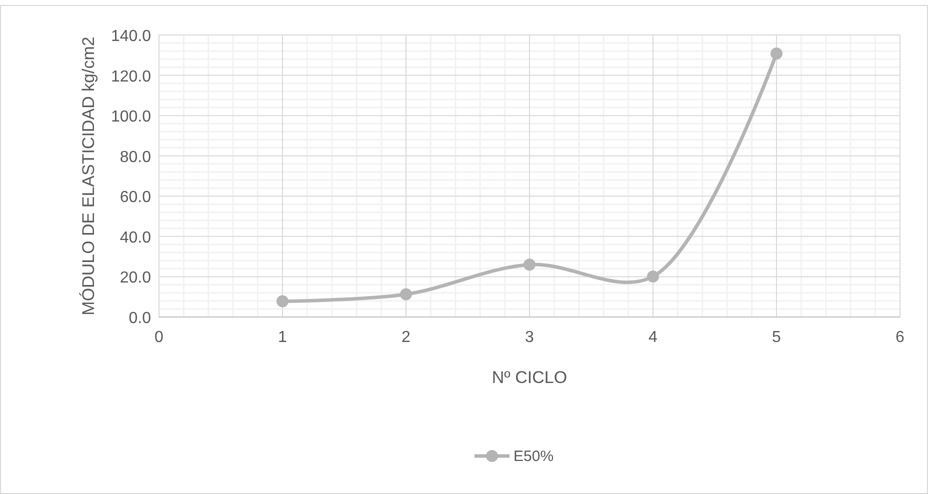 The image size is (928, 494). I want to click on x-tick-label: 6, so click(900, 337).